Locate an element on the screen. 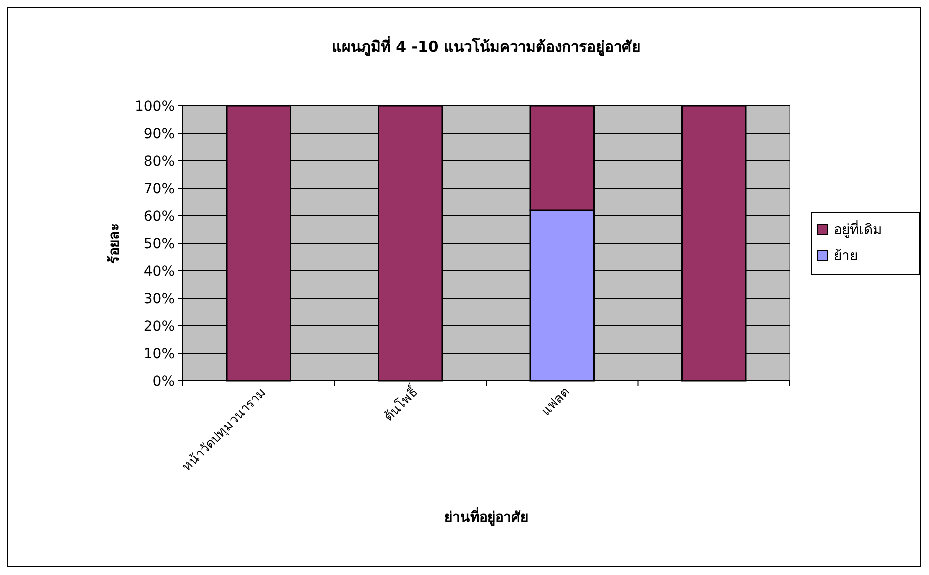  y-tick-label: 0% is located at coordinates (163, 382).